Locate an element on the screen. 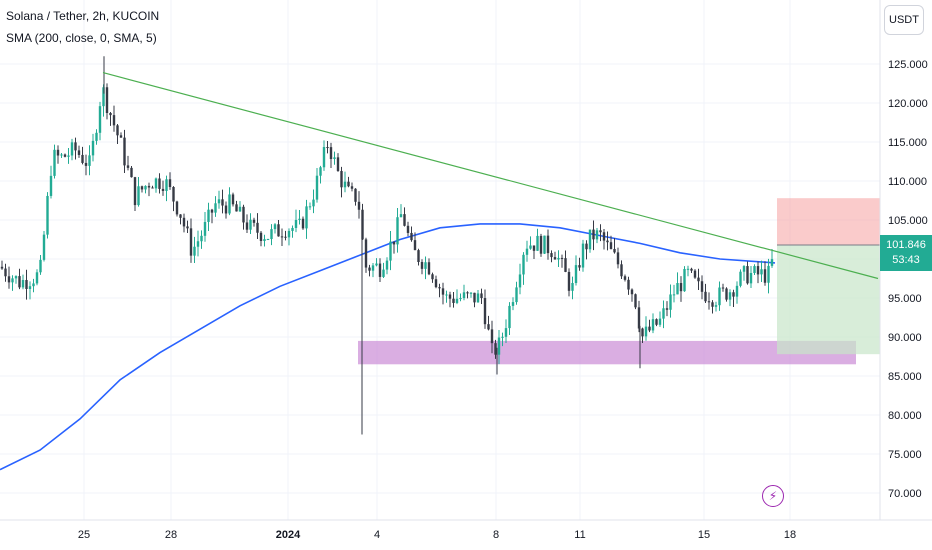 Image resolution: width=932 pixels, height=550 pixels. y-tick-label: 110.000 is located at coordinates (907, 182).